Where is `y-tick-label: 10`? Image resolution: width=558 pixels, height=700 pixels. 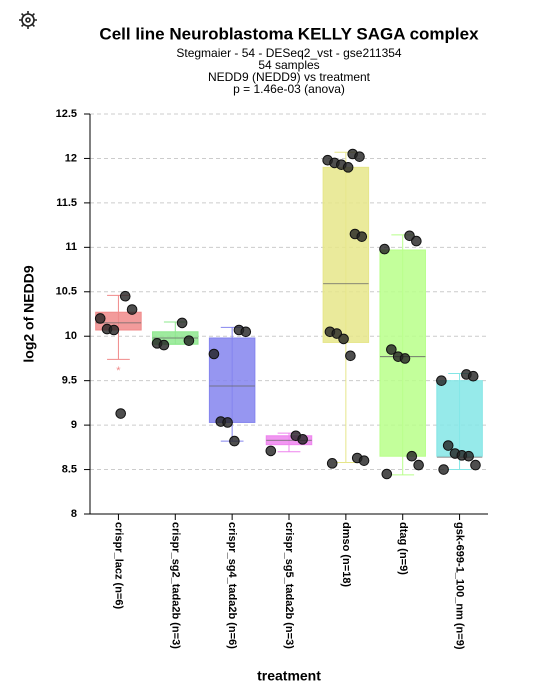 y-tick-label: 10 is located at coordinates (71, 336).